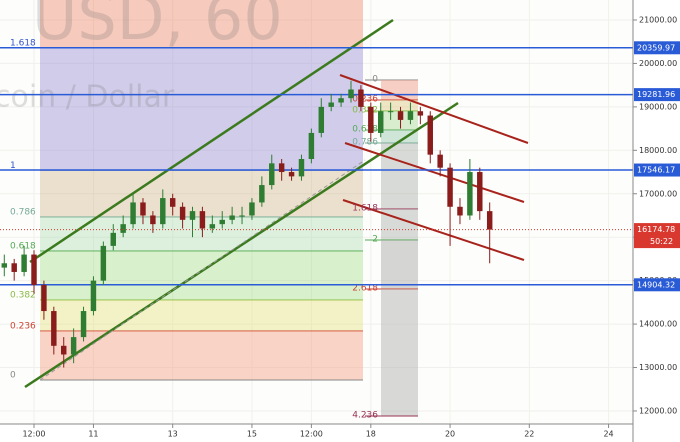 Image resolution: width=680 pixels, height=442 pixels. What do you see at coordinates (661, 241) in the screenshot?
I see `countdown: 50:22` at bounding box center [661, 241].